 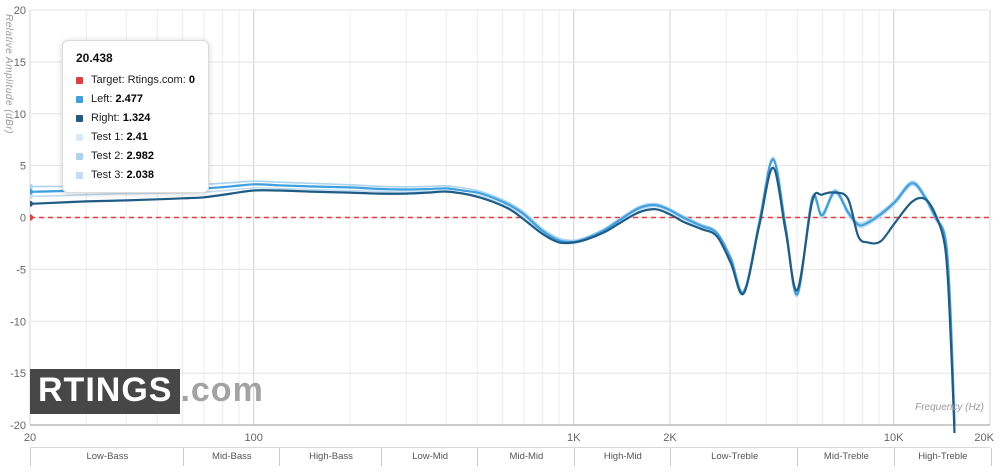 What do you see at coordinates (429, 457) in the screenshot?
I see `band-label-low-mid: Low-Mid` at bounding box center [429, 457].